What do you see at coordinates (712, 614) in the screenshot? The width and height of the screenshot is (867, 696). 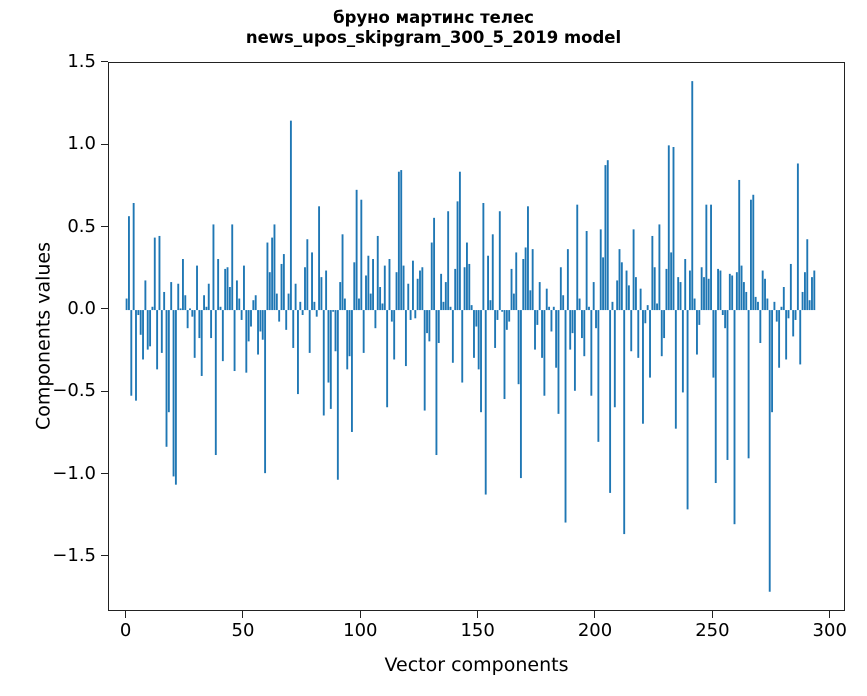 I see `x-tick-mark` at bounding box center [712, 614].